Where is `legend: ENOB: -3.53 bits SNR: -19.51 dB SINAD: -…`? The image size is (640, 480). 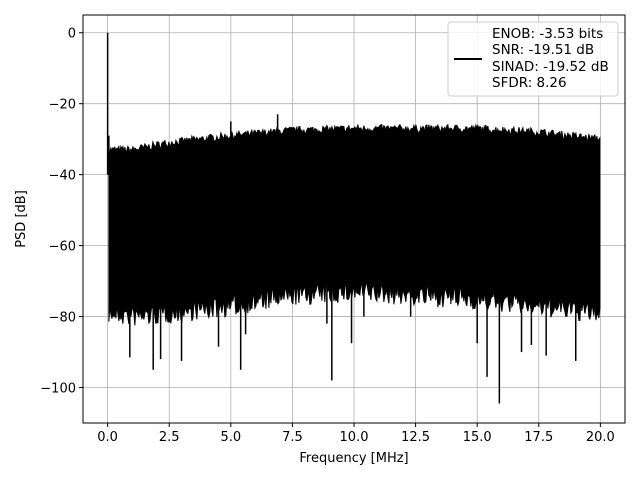 legend: ENOB: -3.53 bits SNR: -19.51 dB SINAD: -… is located at coordinates (533, 59).